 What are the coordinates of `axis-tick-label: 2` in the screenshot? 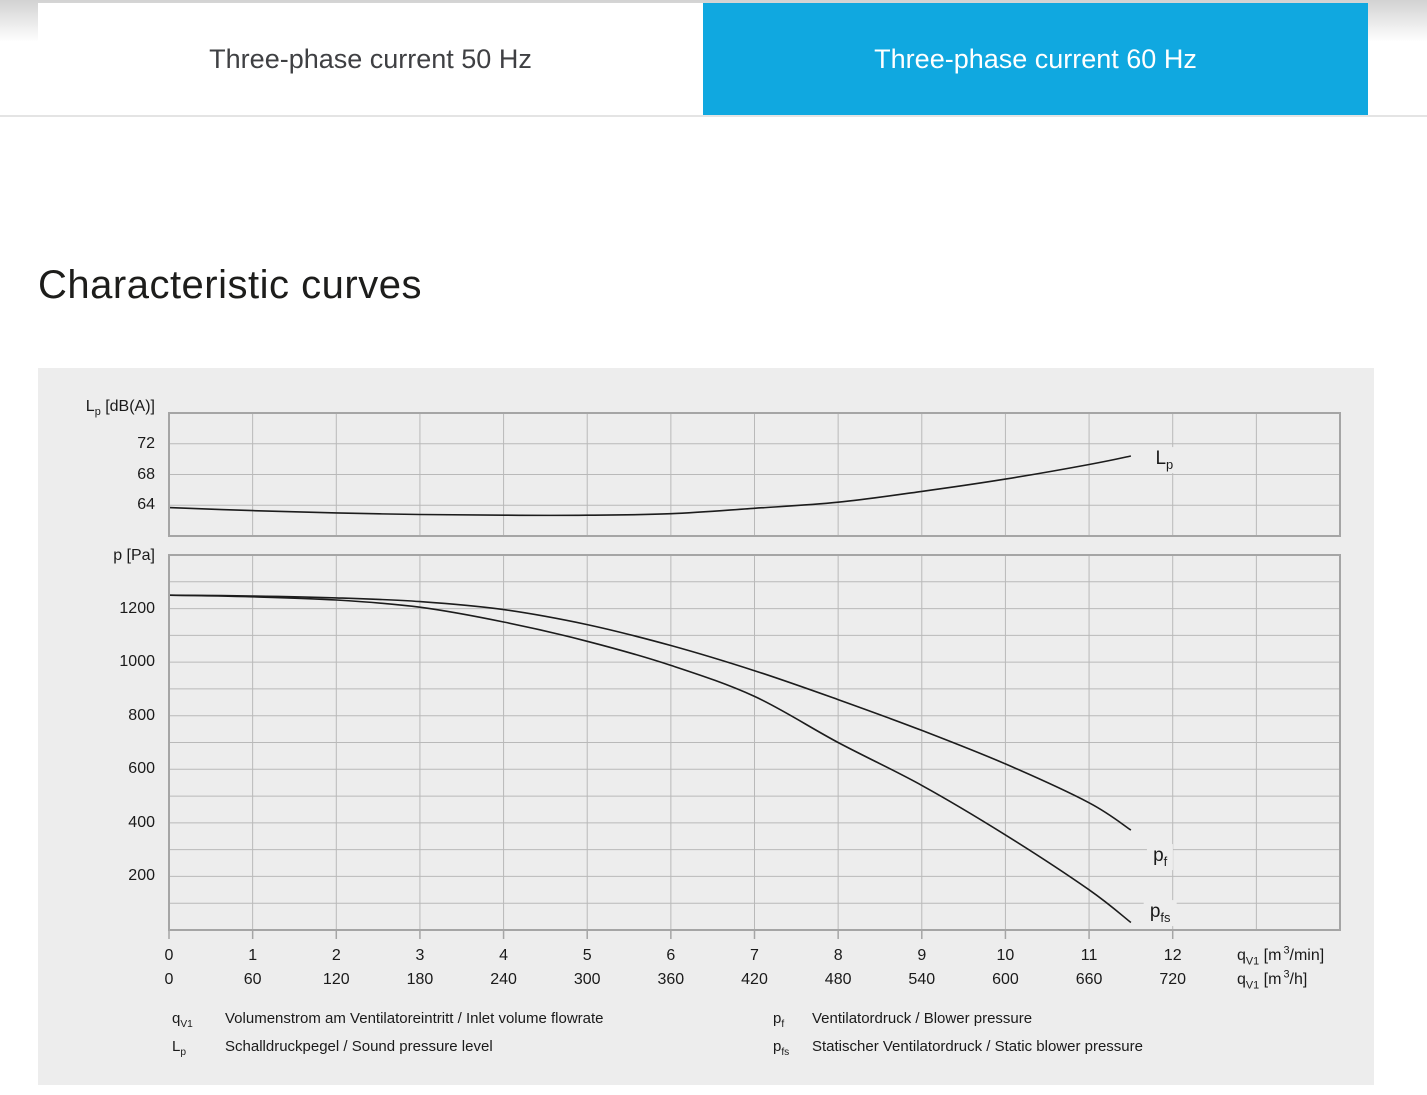 It's located at (336, 955).